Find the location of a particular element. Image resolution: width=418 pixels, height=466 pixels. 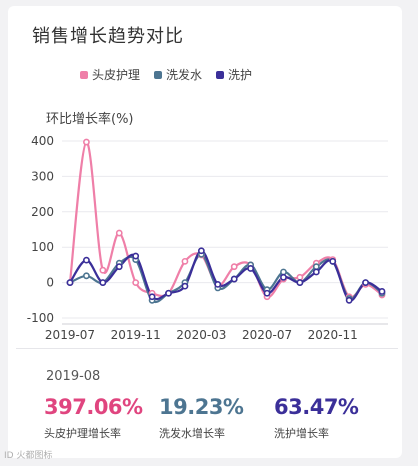

y-tick-label: 100 is located at coordinates (42, 247).